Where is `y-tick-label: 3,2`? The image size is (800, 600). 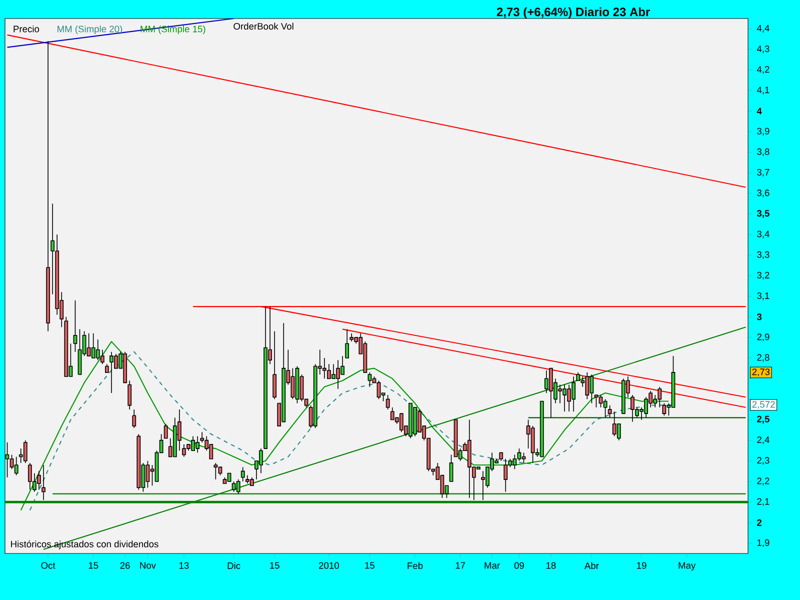
y-tick-label: 3,2 is located at coordinates (763, 276).